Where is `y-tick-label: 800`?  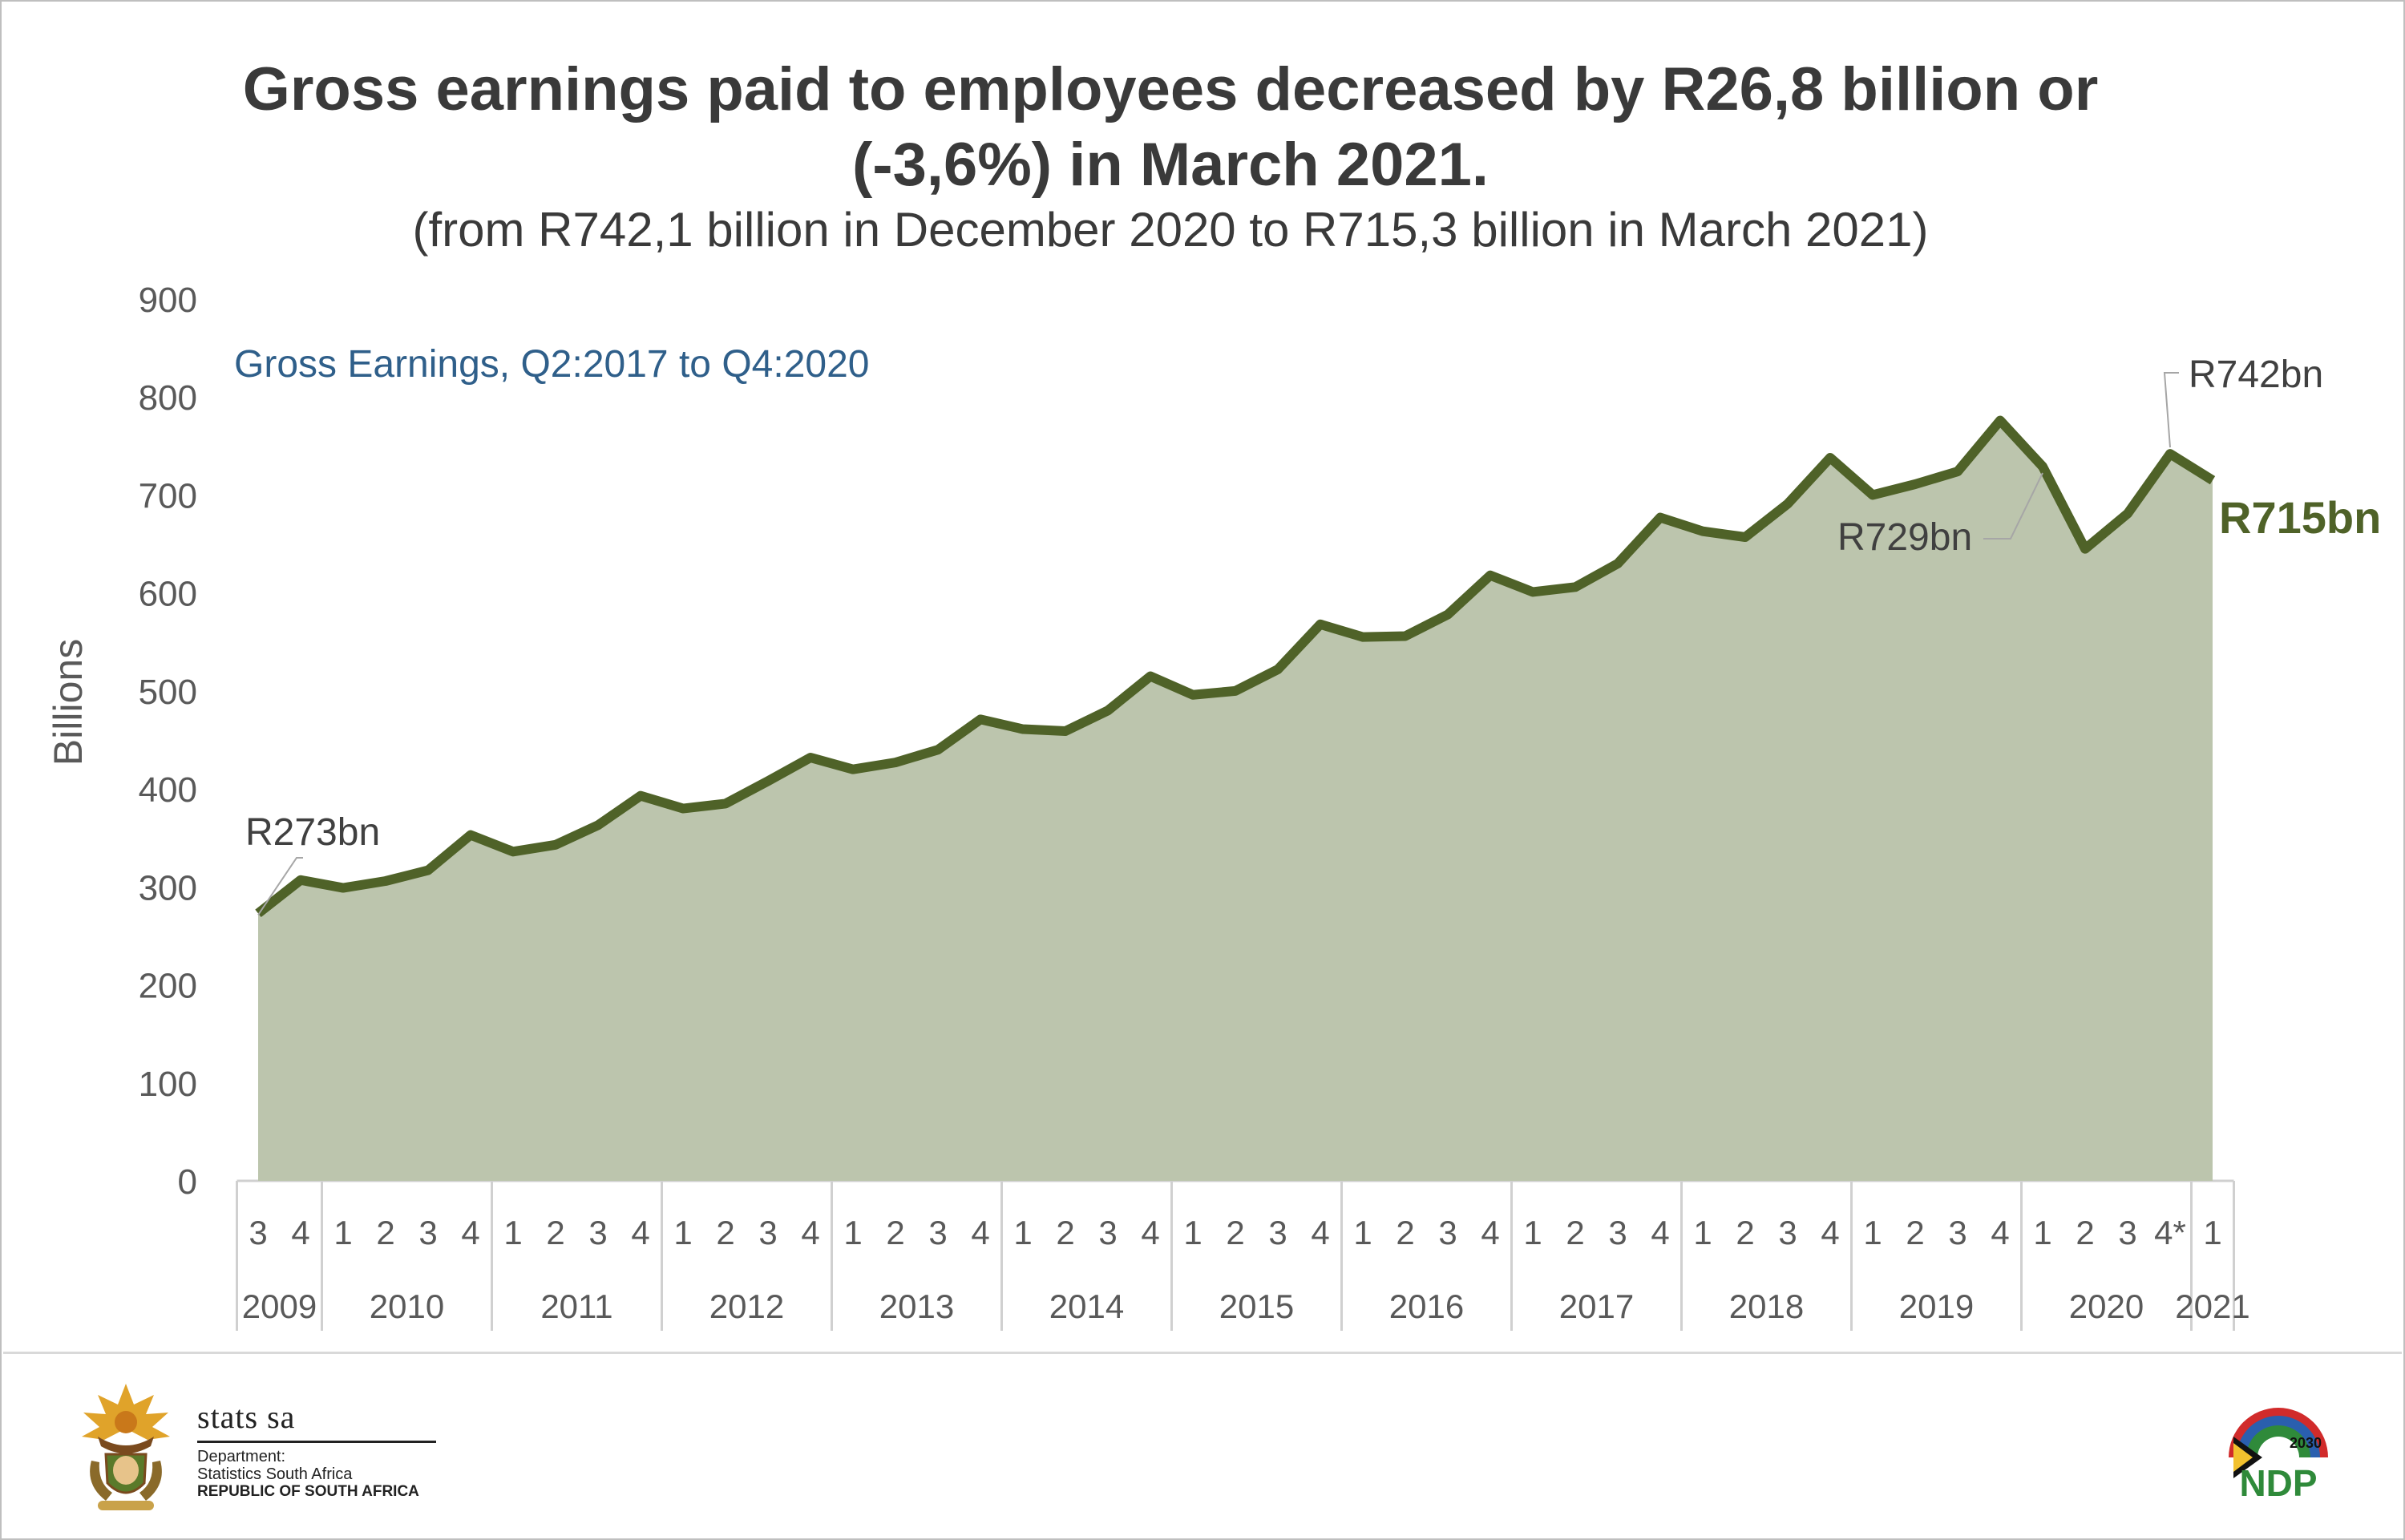 y-tick-label: 800 is located at coordinates (168, 398).